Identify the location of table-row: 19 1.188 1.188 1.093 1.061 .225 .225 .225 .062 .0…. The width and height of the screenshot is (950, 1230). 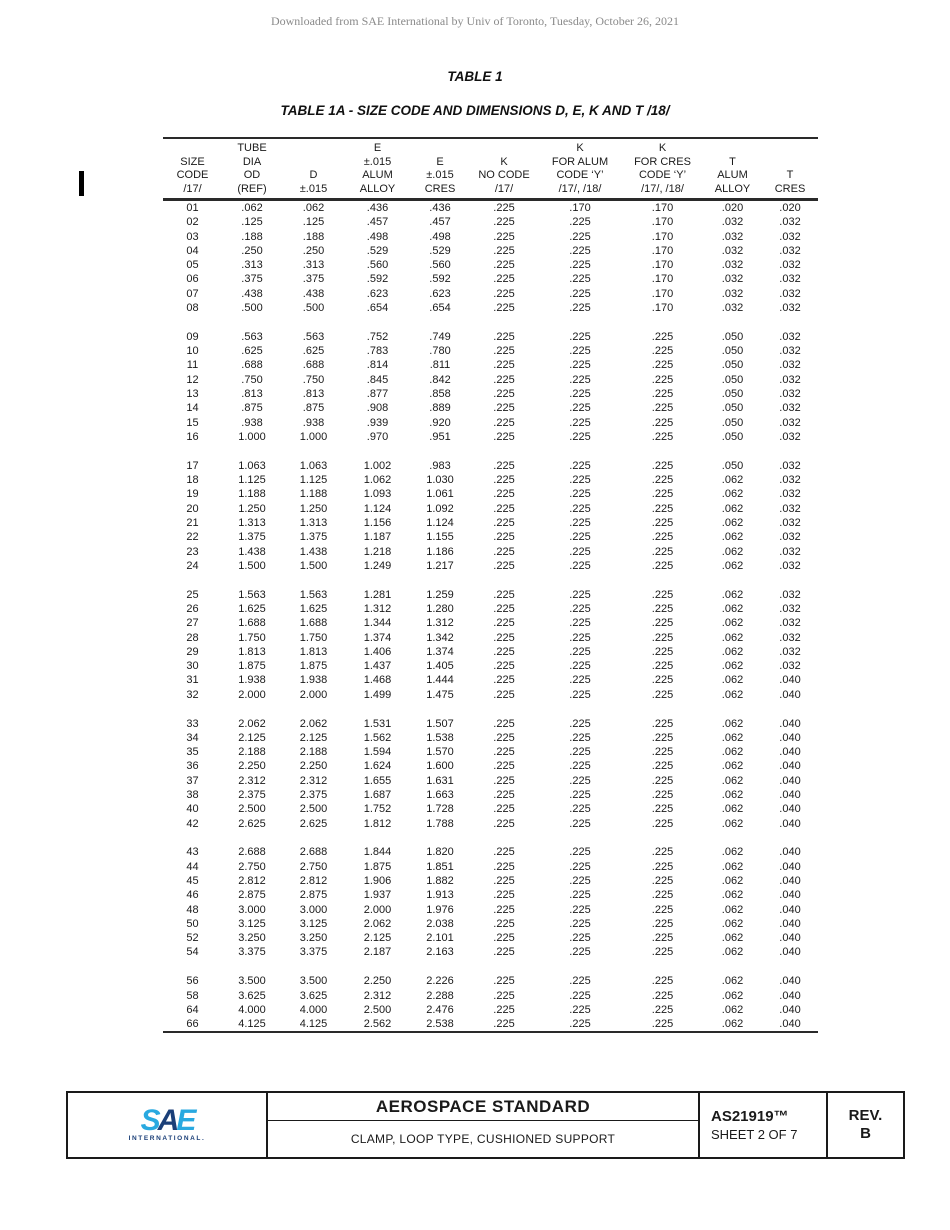
(490, 494).